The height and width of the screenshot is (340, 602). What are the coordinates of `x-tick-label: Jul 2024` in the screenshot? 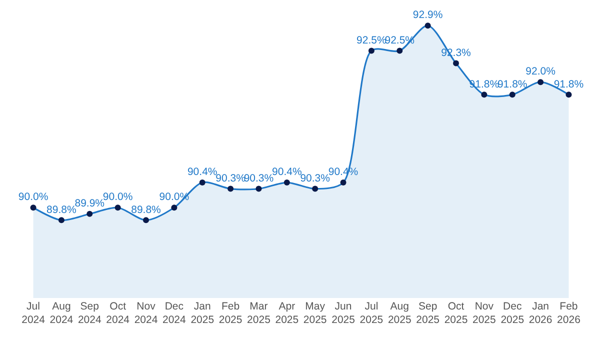 It's located at (34, 313).